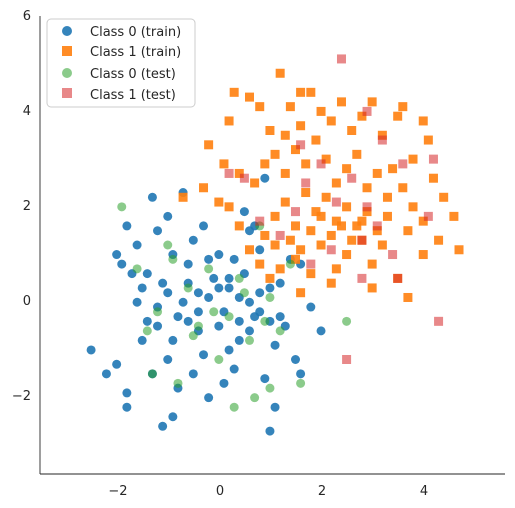 The image size is (515, 508). What do you see at coordinates (424, 491) in the screenshot?
I see `x-tick-label: 4` at bounding box center [424, 491].